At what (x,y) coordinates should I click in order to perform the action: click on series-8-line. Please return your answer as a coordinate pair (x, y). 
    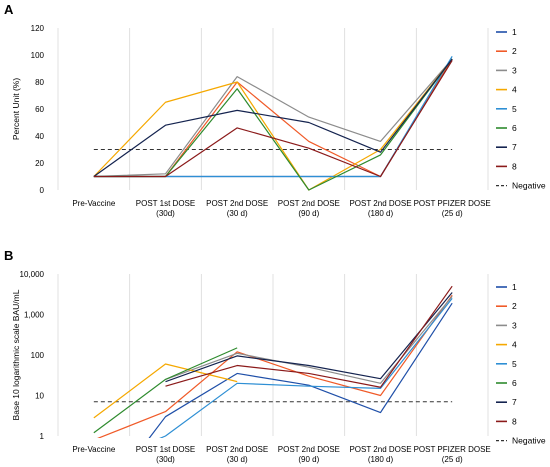
    Looking at the image, I should click on (309, 336).